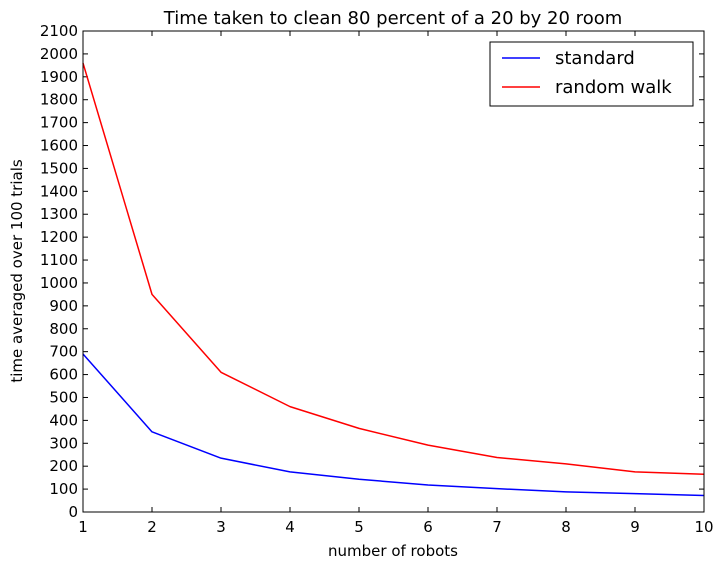  What do you see at coordinates (428, 527) in the screenshot?
I see `x-tick-label: 6` at bounding box center [428, 527].